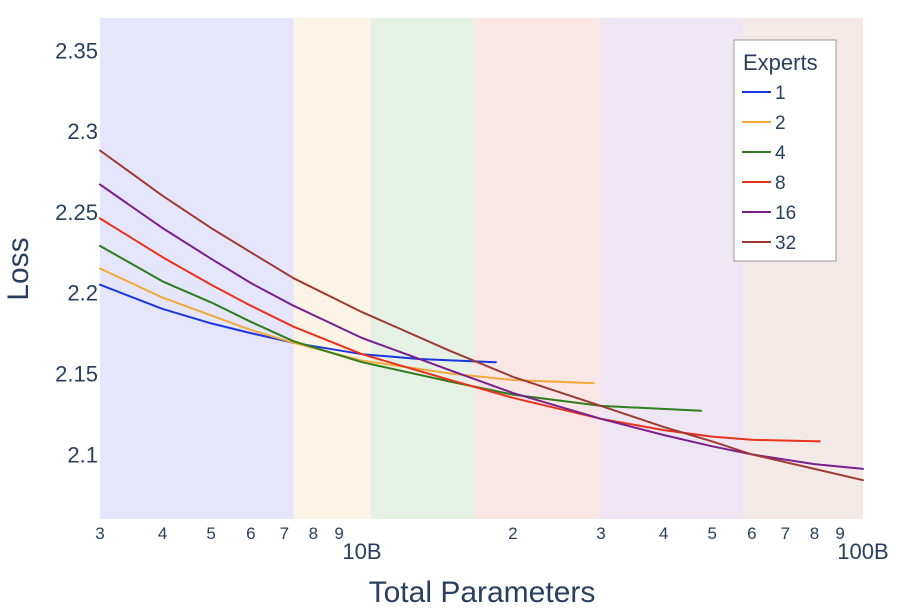 The image size is (922, 612). I want to click on y-tick-label: 2.2, so click(82, 293).